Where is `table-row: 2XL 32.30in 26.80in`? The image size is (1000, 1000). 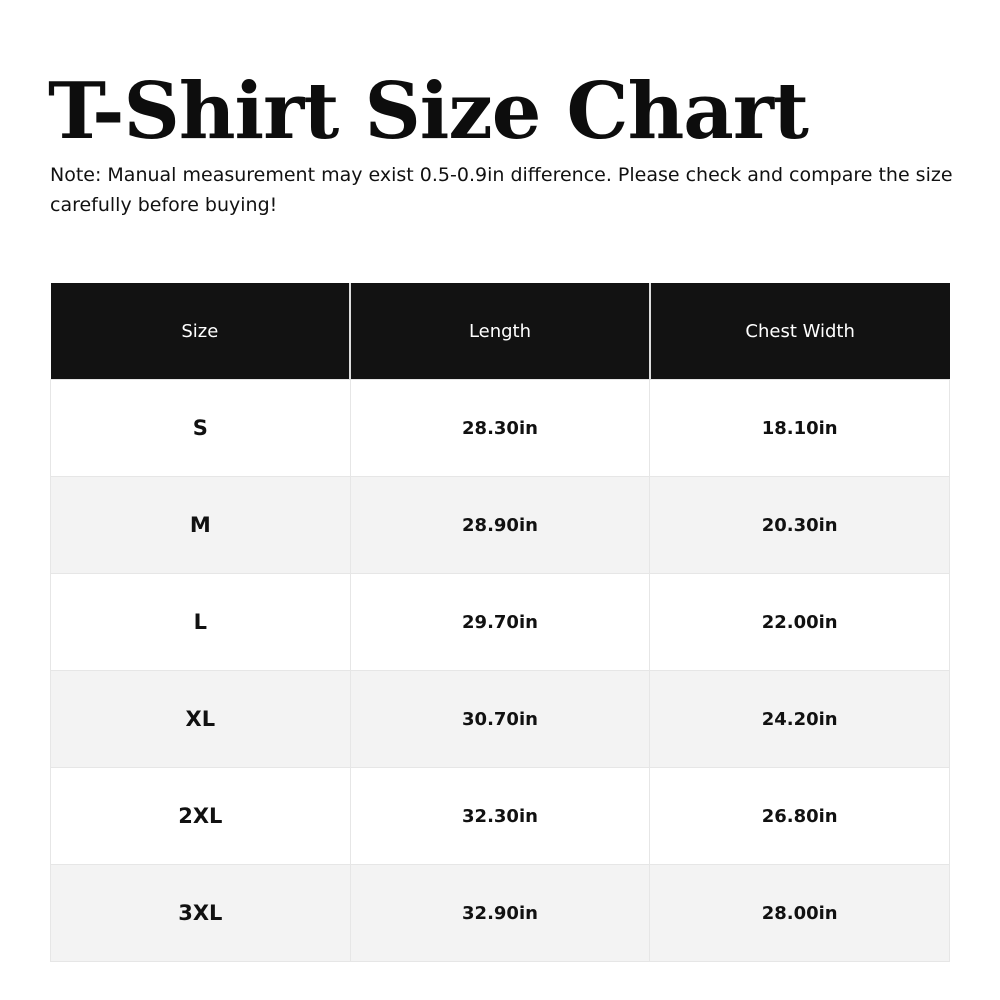 table-row: 2XL 32.30in 26.80in is located at coordinates (500, 816).